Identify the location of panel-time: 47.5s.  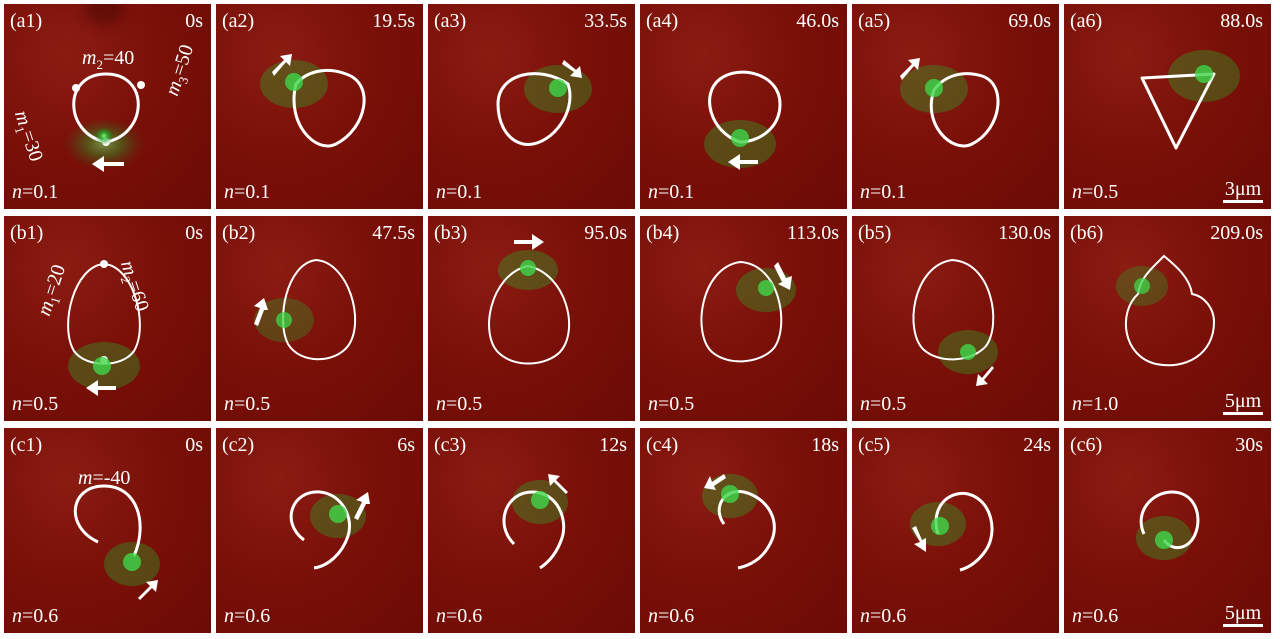
(393, 233).